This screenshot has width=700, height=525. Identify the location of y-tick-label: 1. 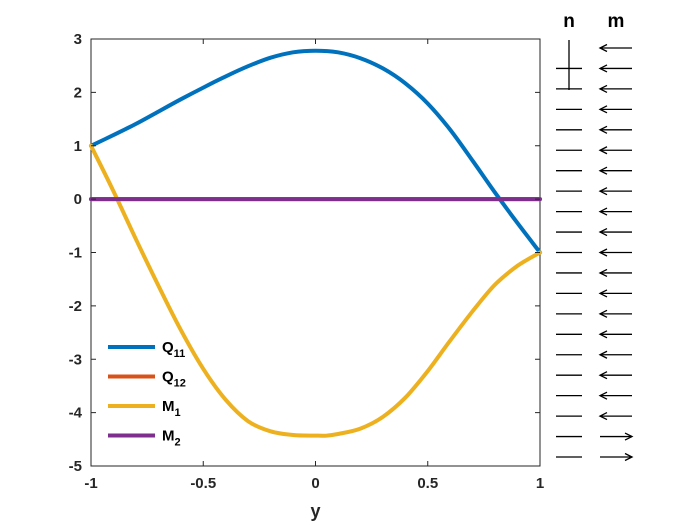
(78, 146).